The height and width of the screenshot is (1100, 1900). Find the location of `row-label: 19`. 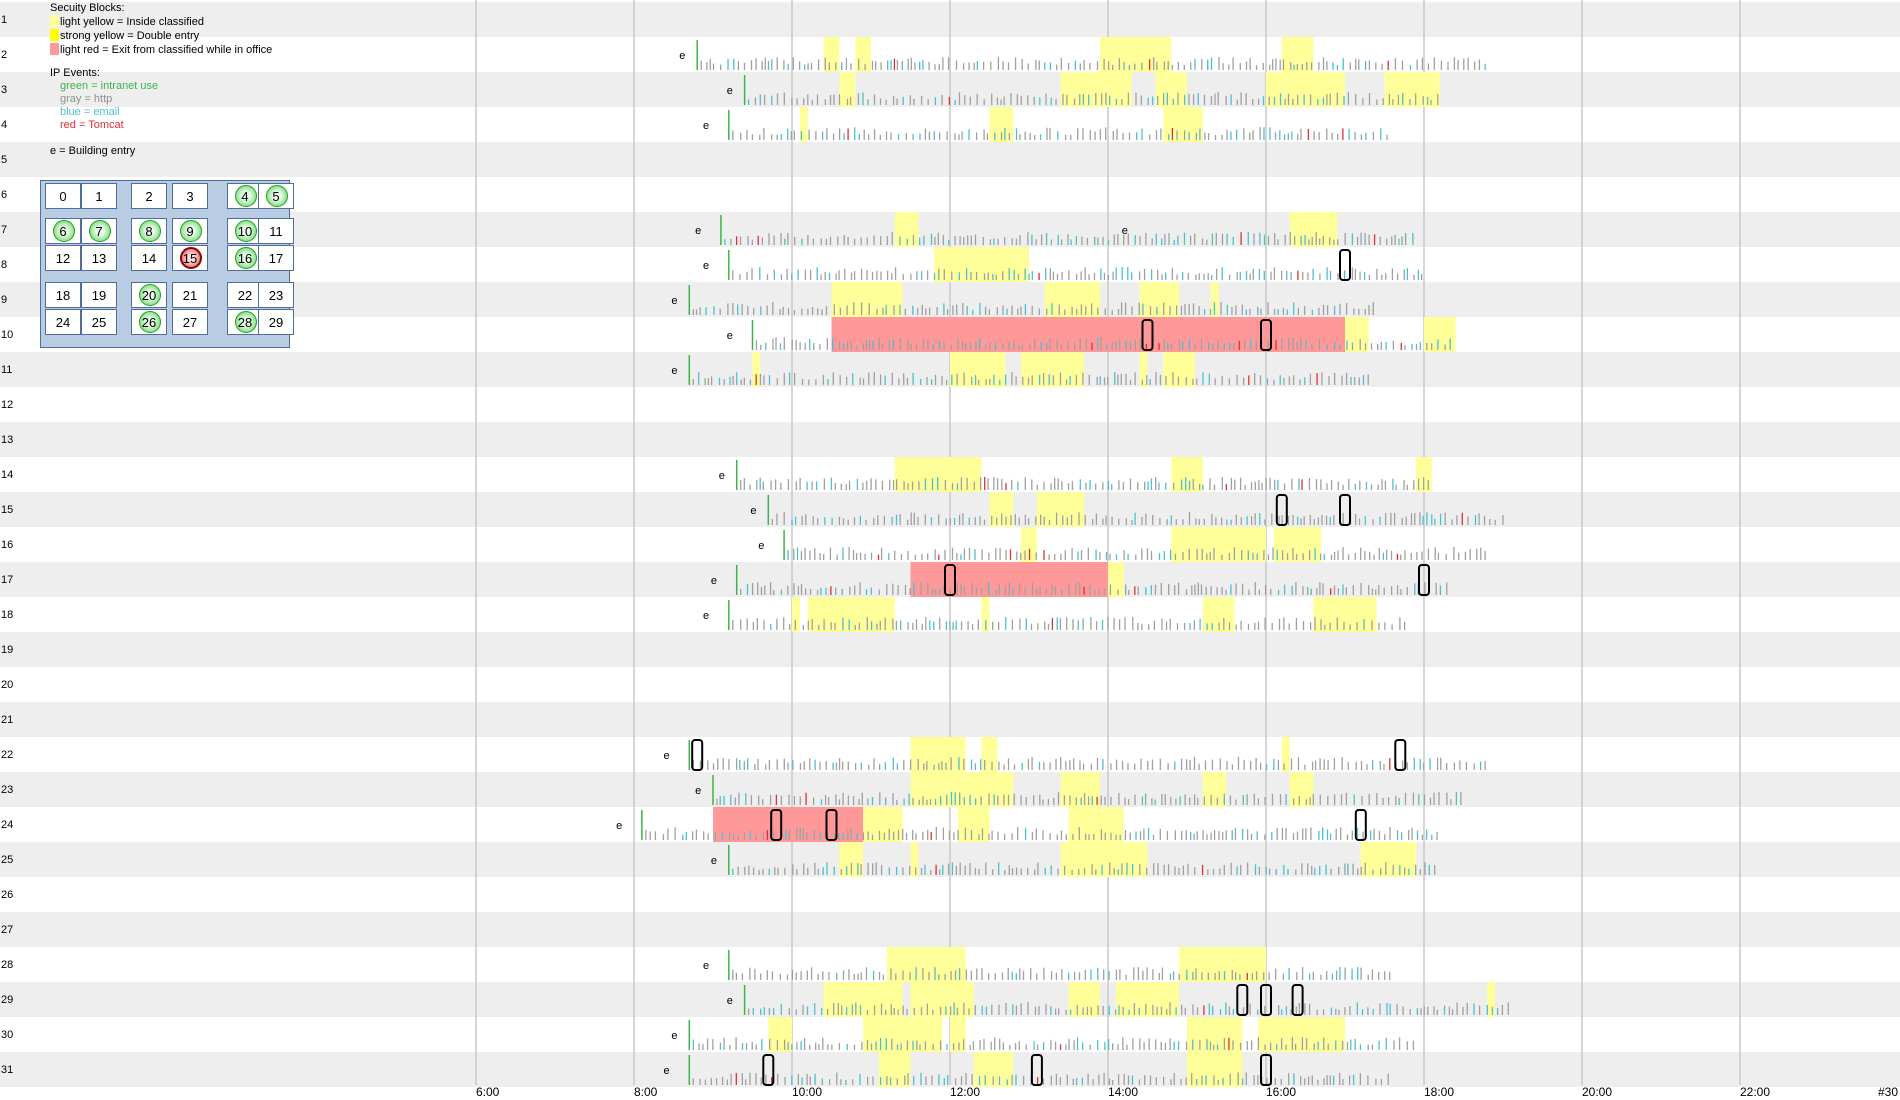

row-label: 19 is located at coordinates (7, 650).